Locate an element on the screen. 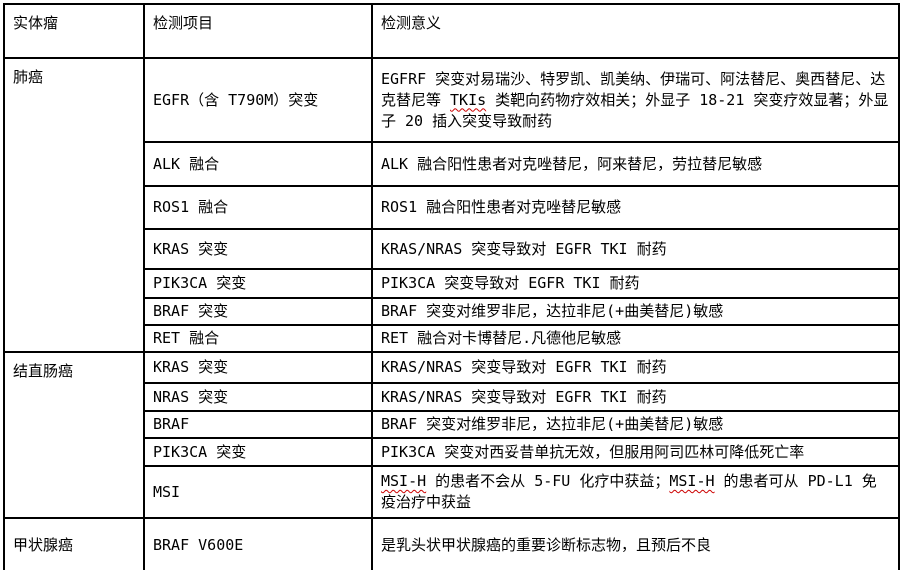  test-item-cell: RET 融合 is located at coordinates (258, 338).